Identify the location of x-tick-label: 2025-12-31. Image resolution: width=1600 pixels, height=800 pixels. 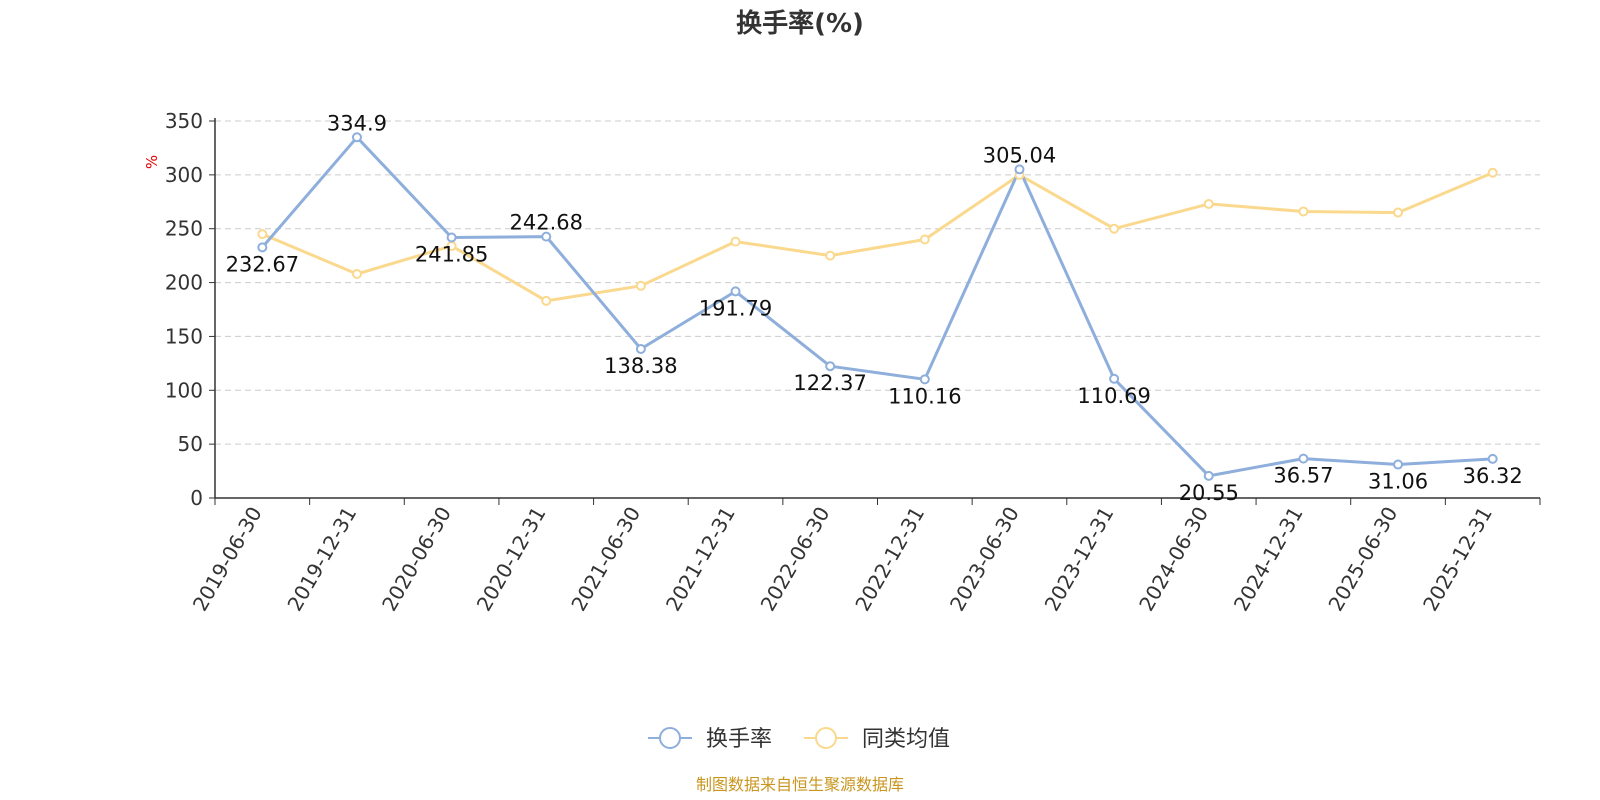
(1457, 559).